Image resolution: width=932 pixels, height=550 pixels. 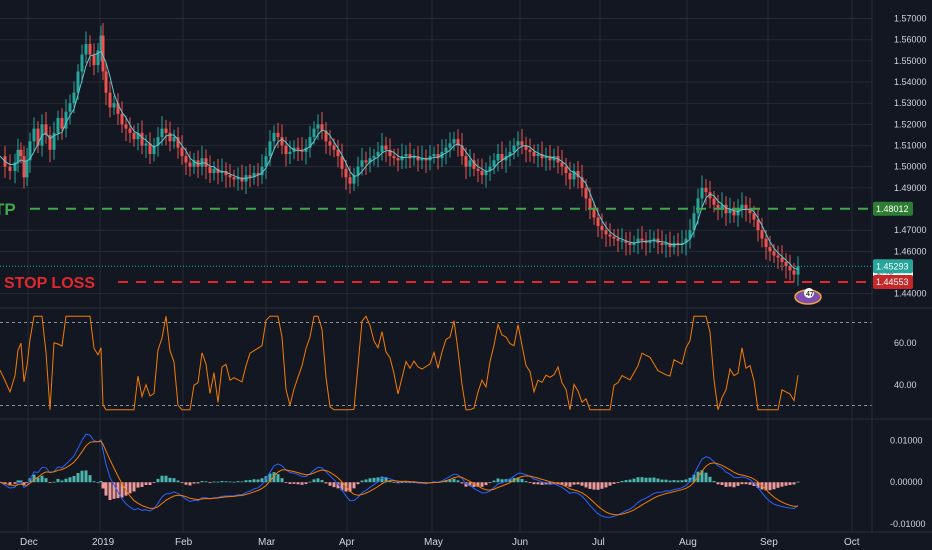 I want to click on time-tick: 2019, so click(x=103, y=542).